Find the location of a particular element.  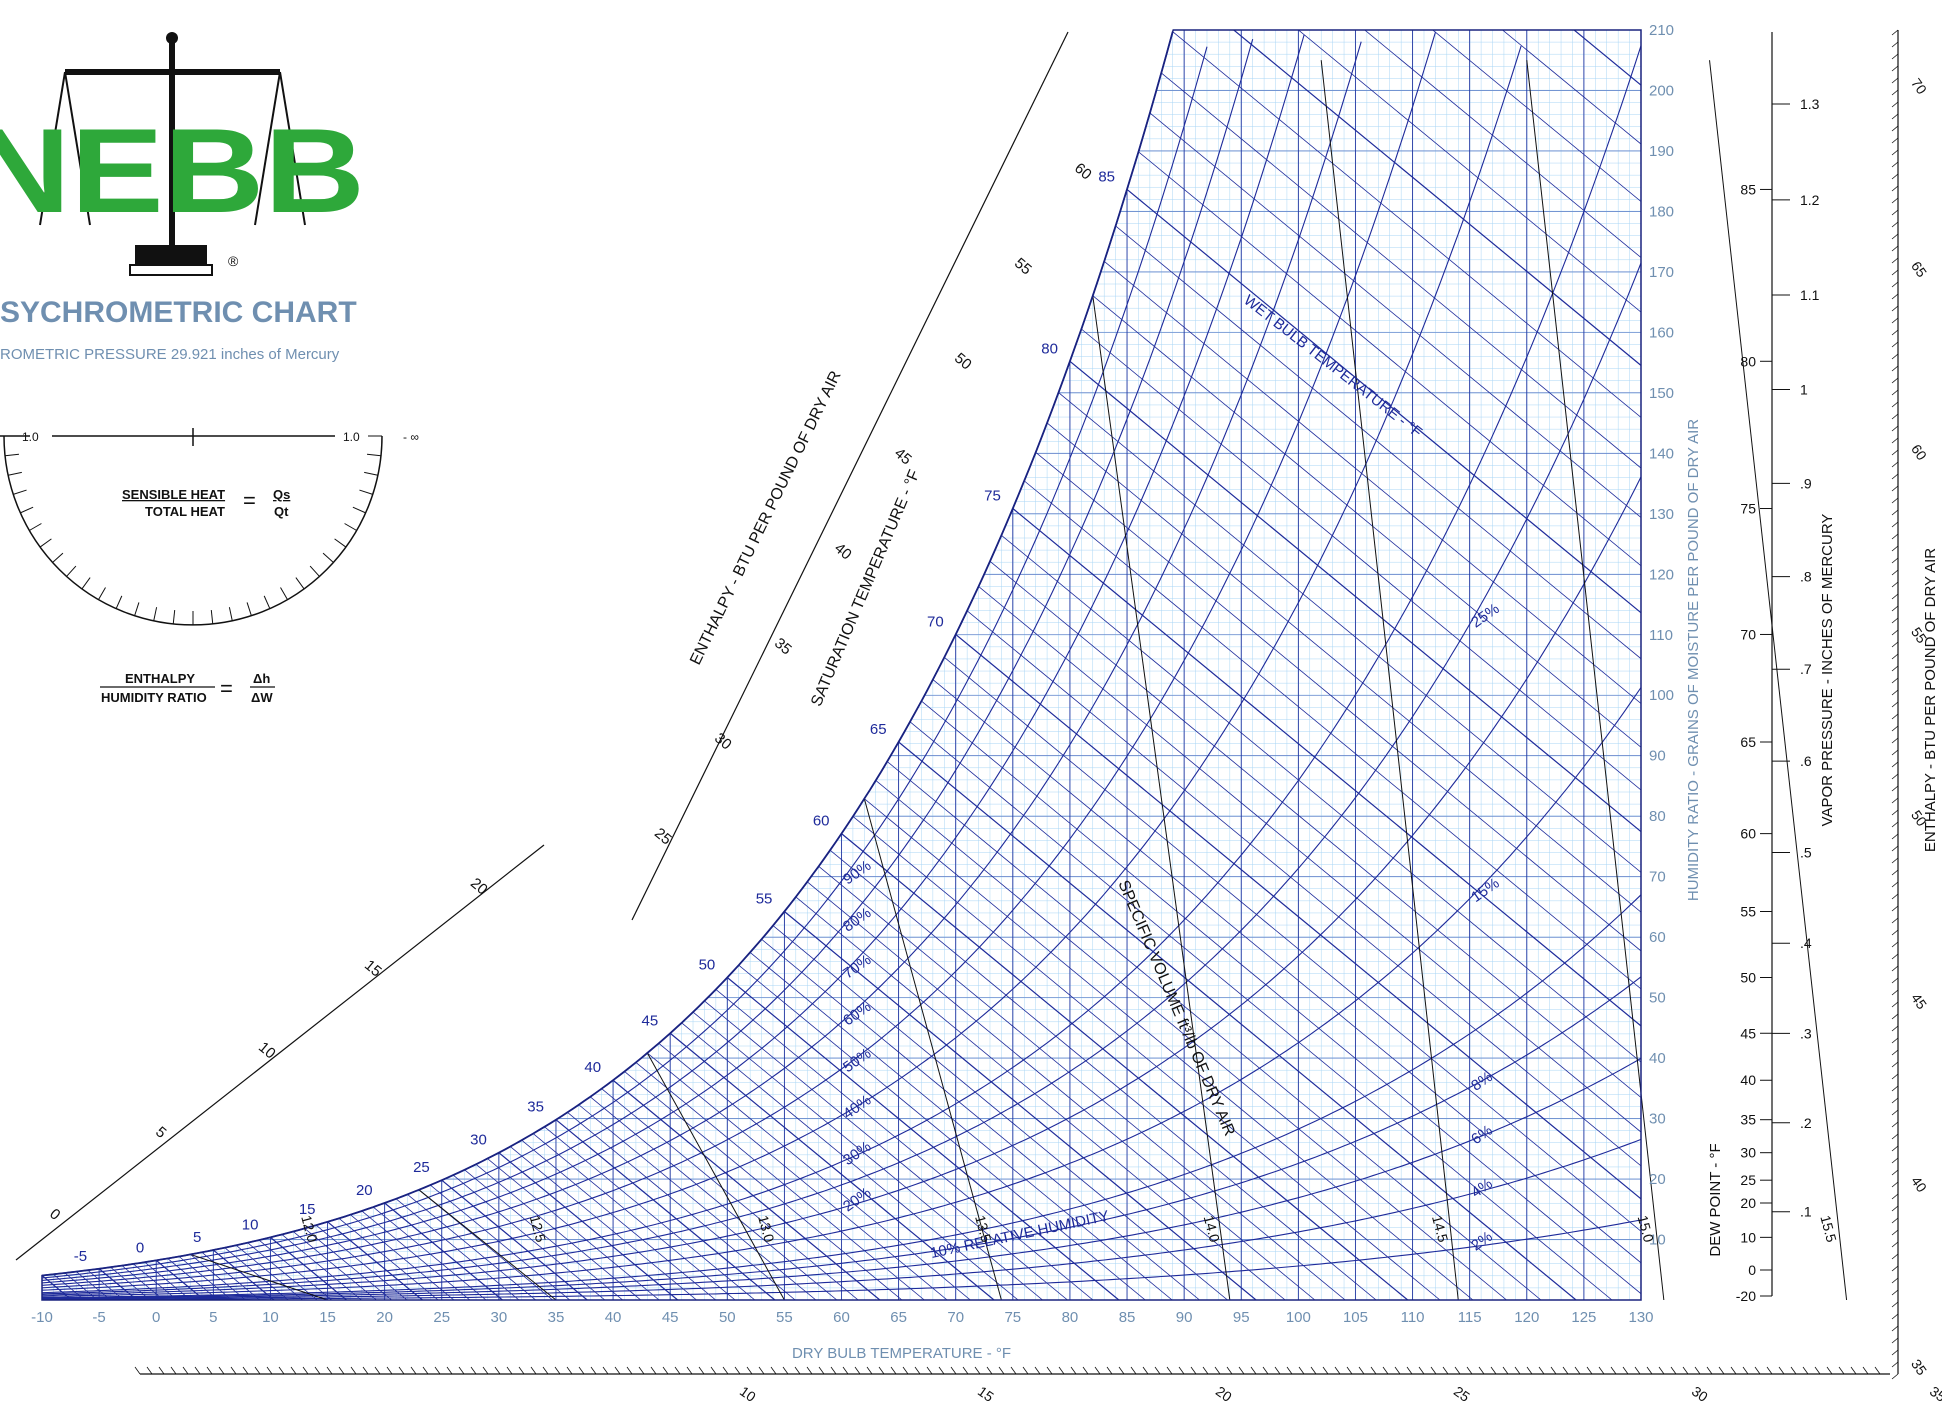

x-tick-label: 90 is located at coordinates (1184, 1317).